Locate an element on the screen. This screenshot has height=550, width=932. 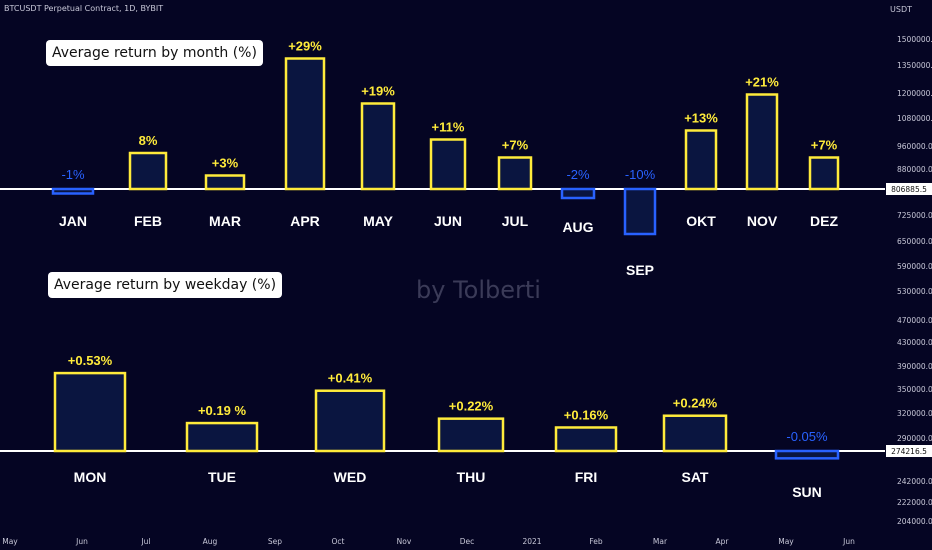
time-axis-label: Nov is located at coordinates (404, 541).